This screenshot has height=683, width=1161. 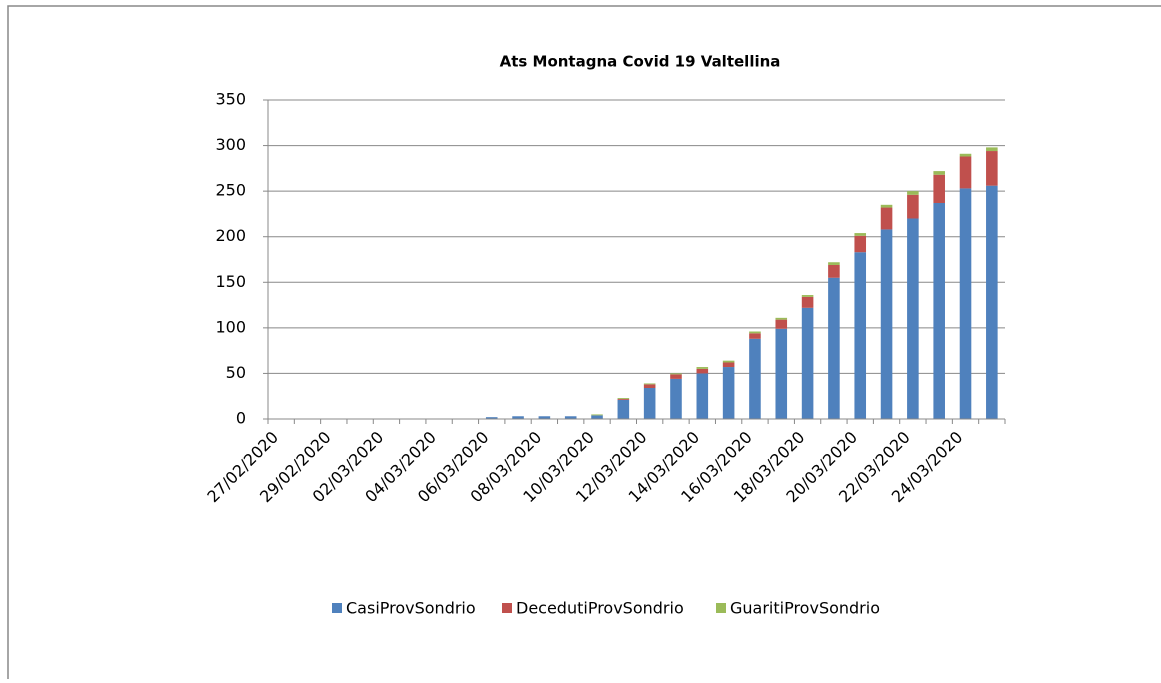 I want to click on y-tick-label: 100, so click(x=230, y=326).